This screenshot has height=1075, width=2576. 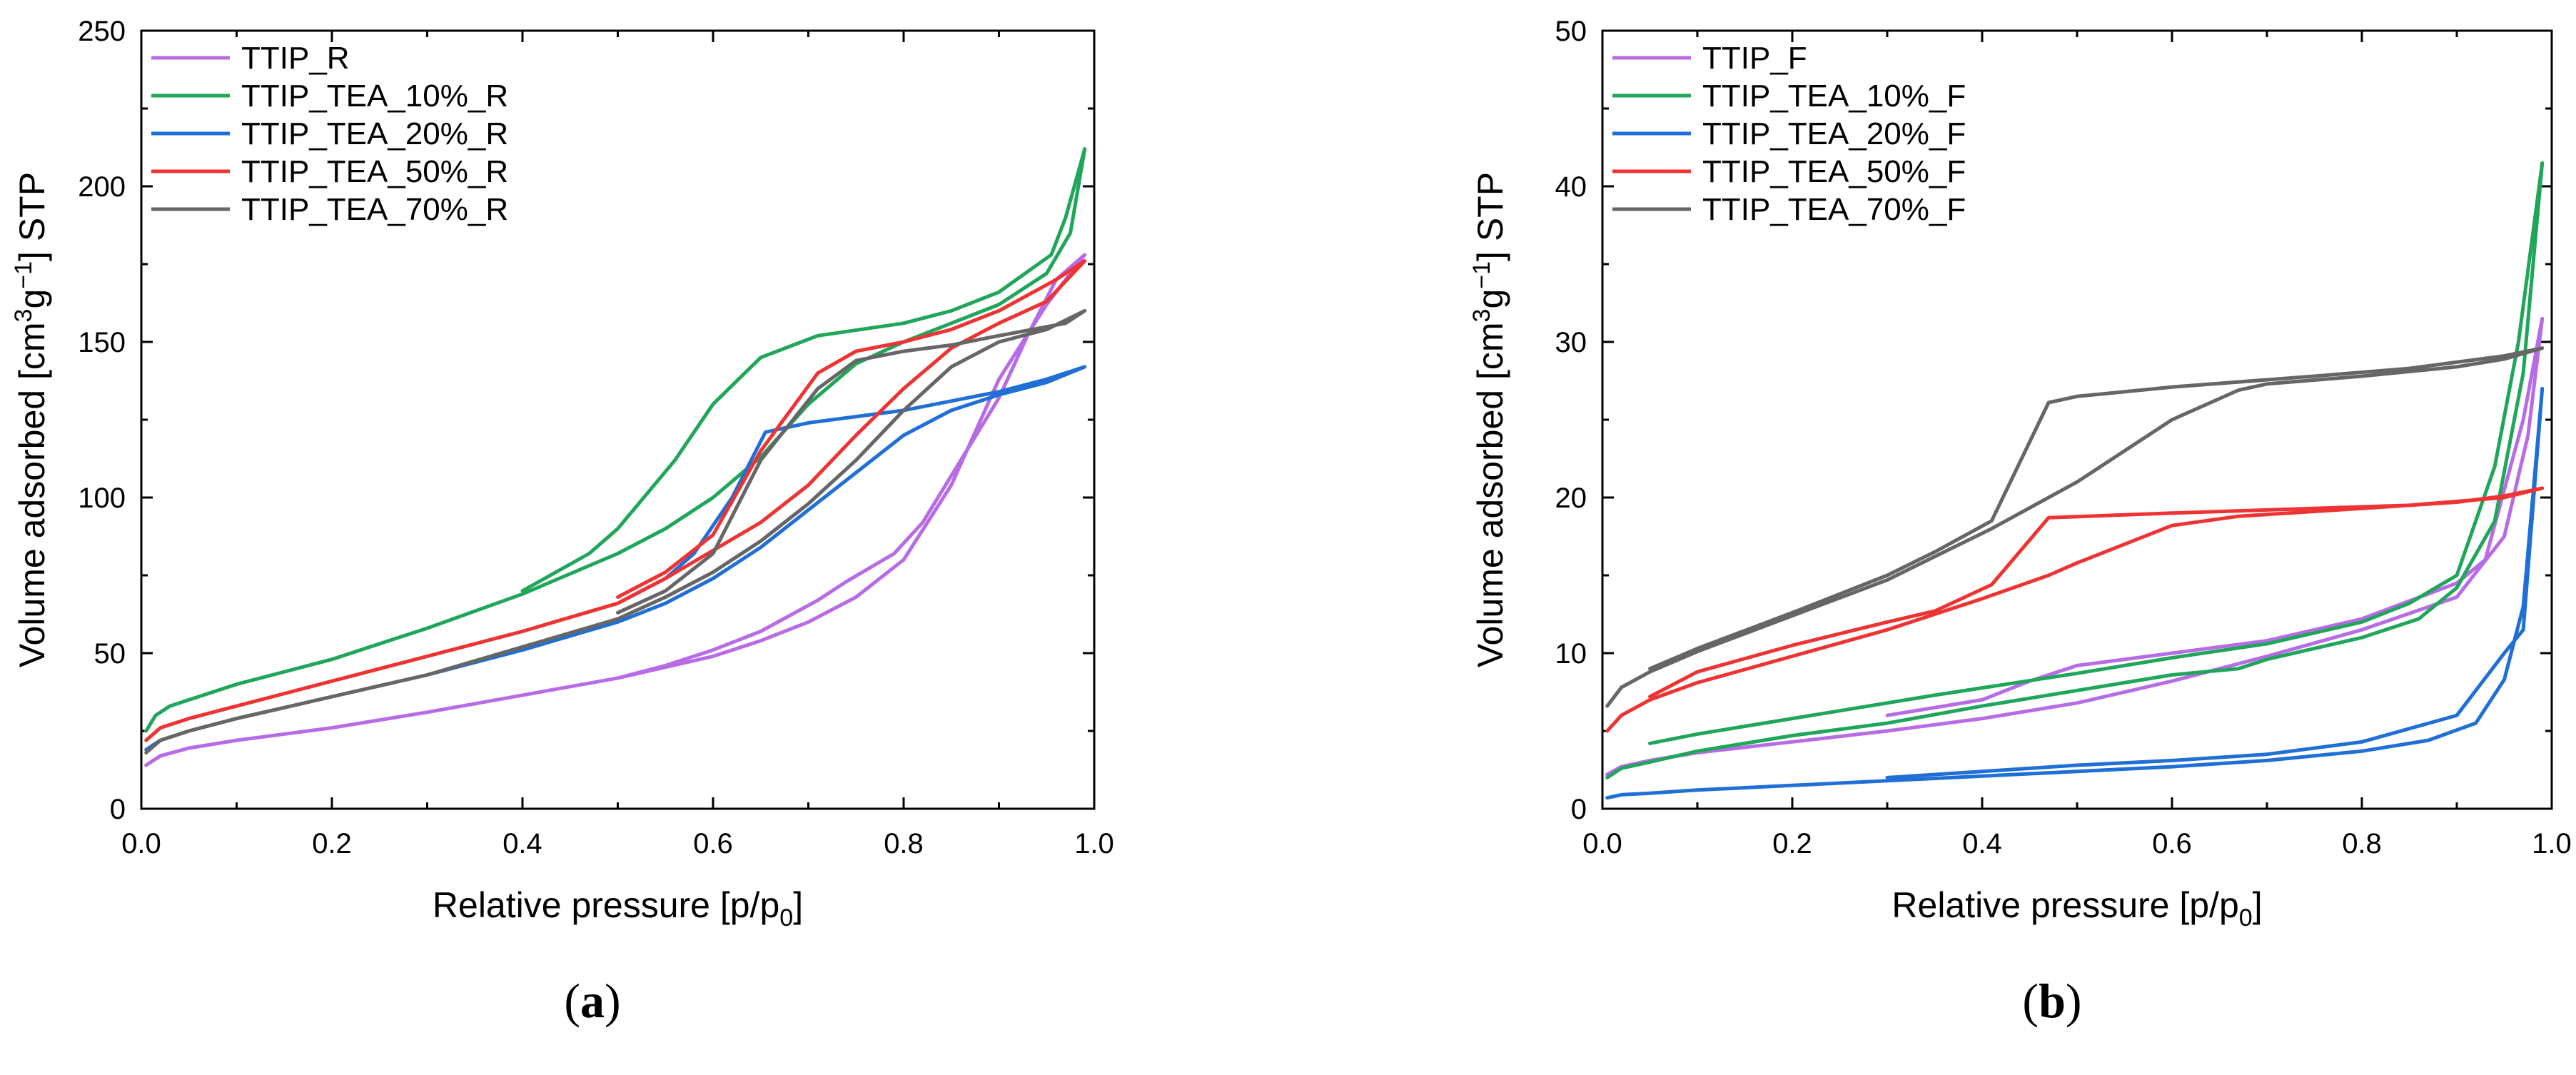 What do you see at coordinates (374, 133) in the screenshot?
I see `legend-entry: TTIP_TEA_20%_R` at bounding box center [374, 133].